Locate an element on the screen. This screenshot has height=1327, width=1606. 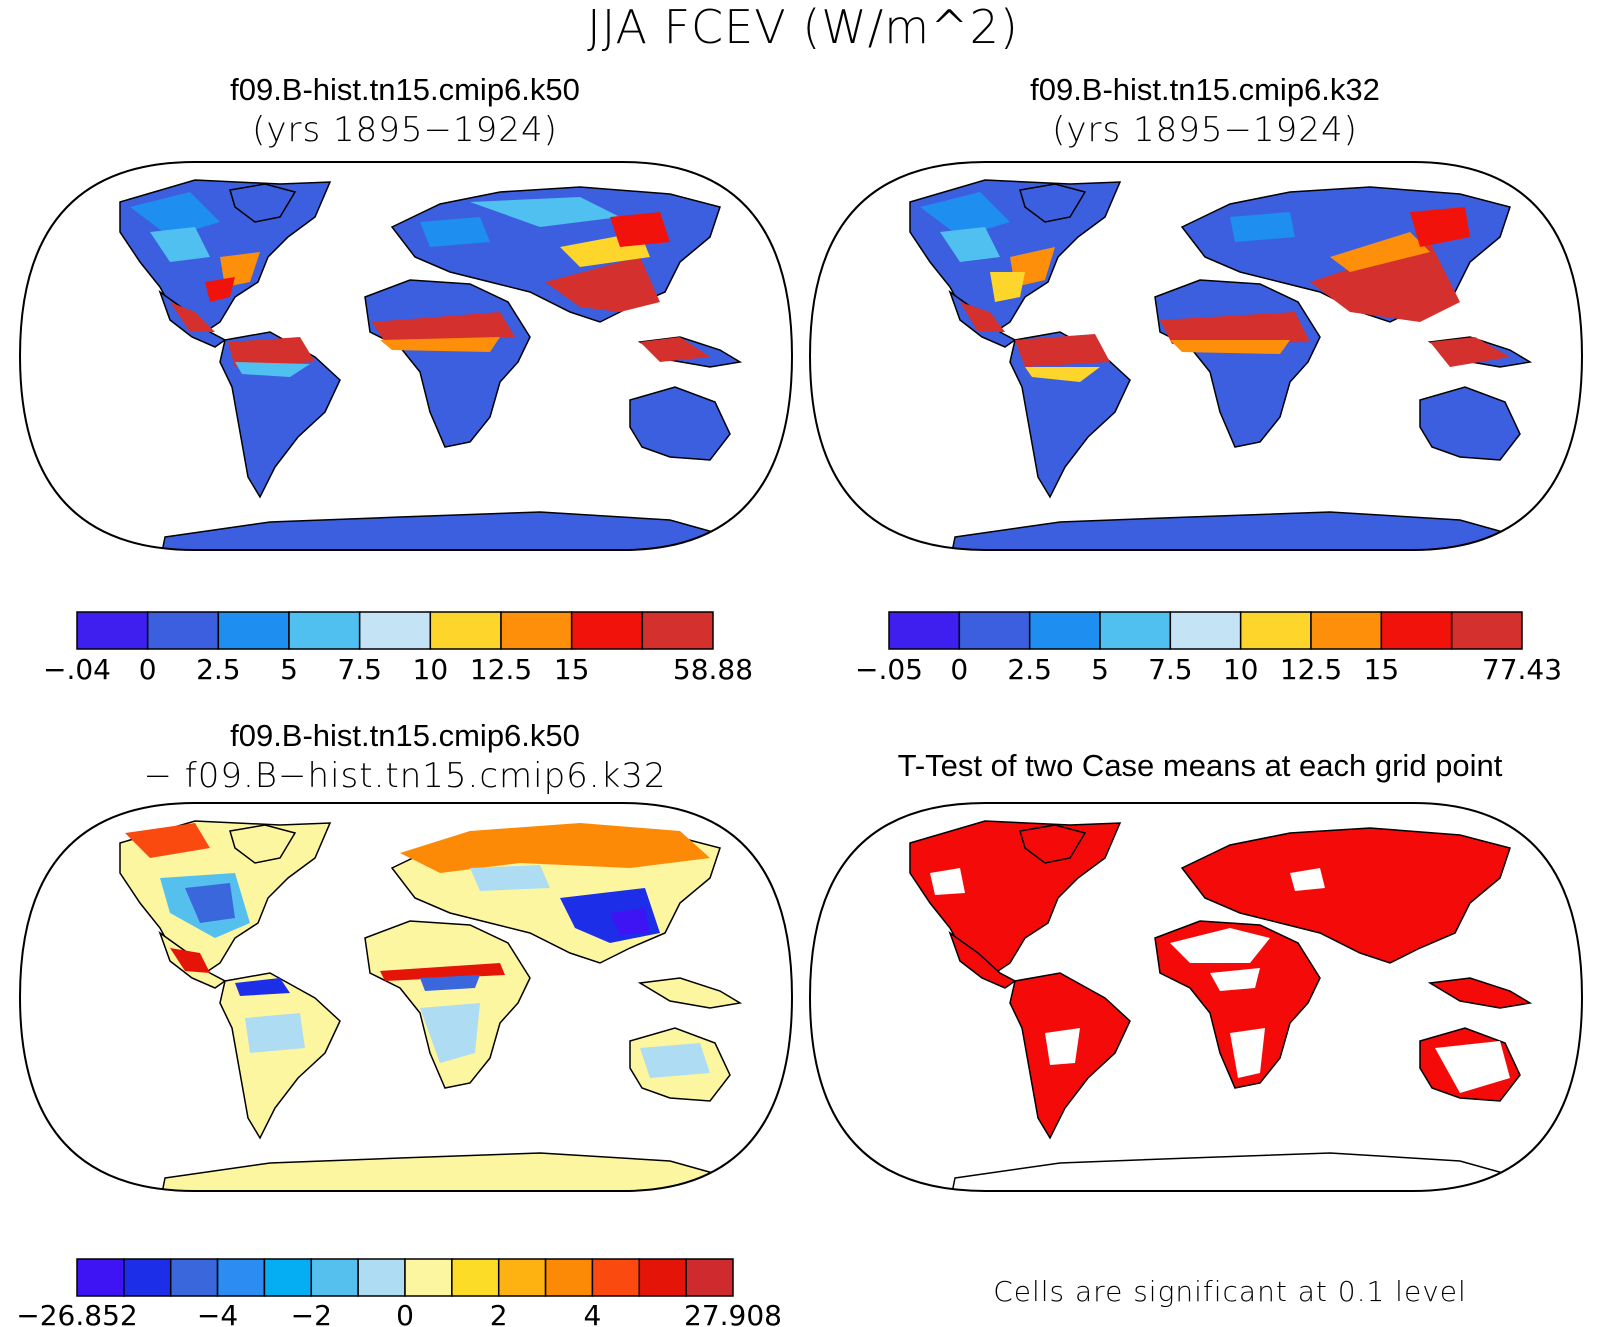
colorbar-k32: −.05 0 2.5 5 7.5 10 12.5 15 77.43 is located at coordinates (1208, 648).